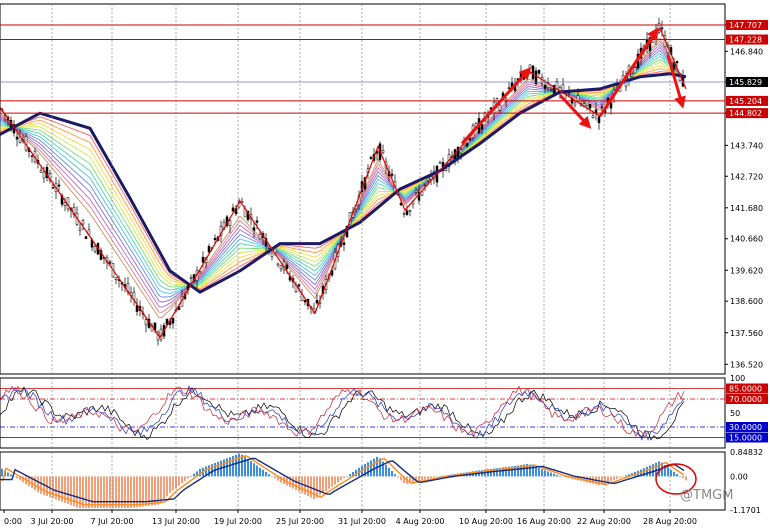 The image size is (770, 530). I want to click on x-tick-label: 4 Aug 20:00, so click(420, 521).